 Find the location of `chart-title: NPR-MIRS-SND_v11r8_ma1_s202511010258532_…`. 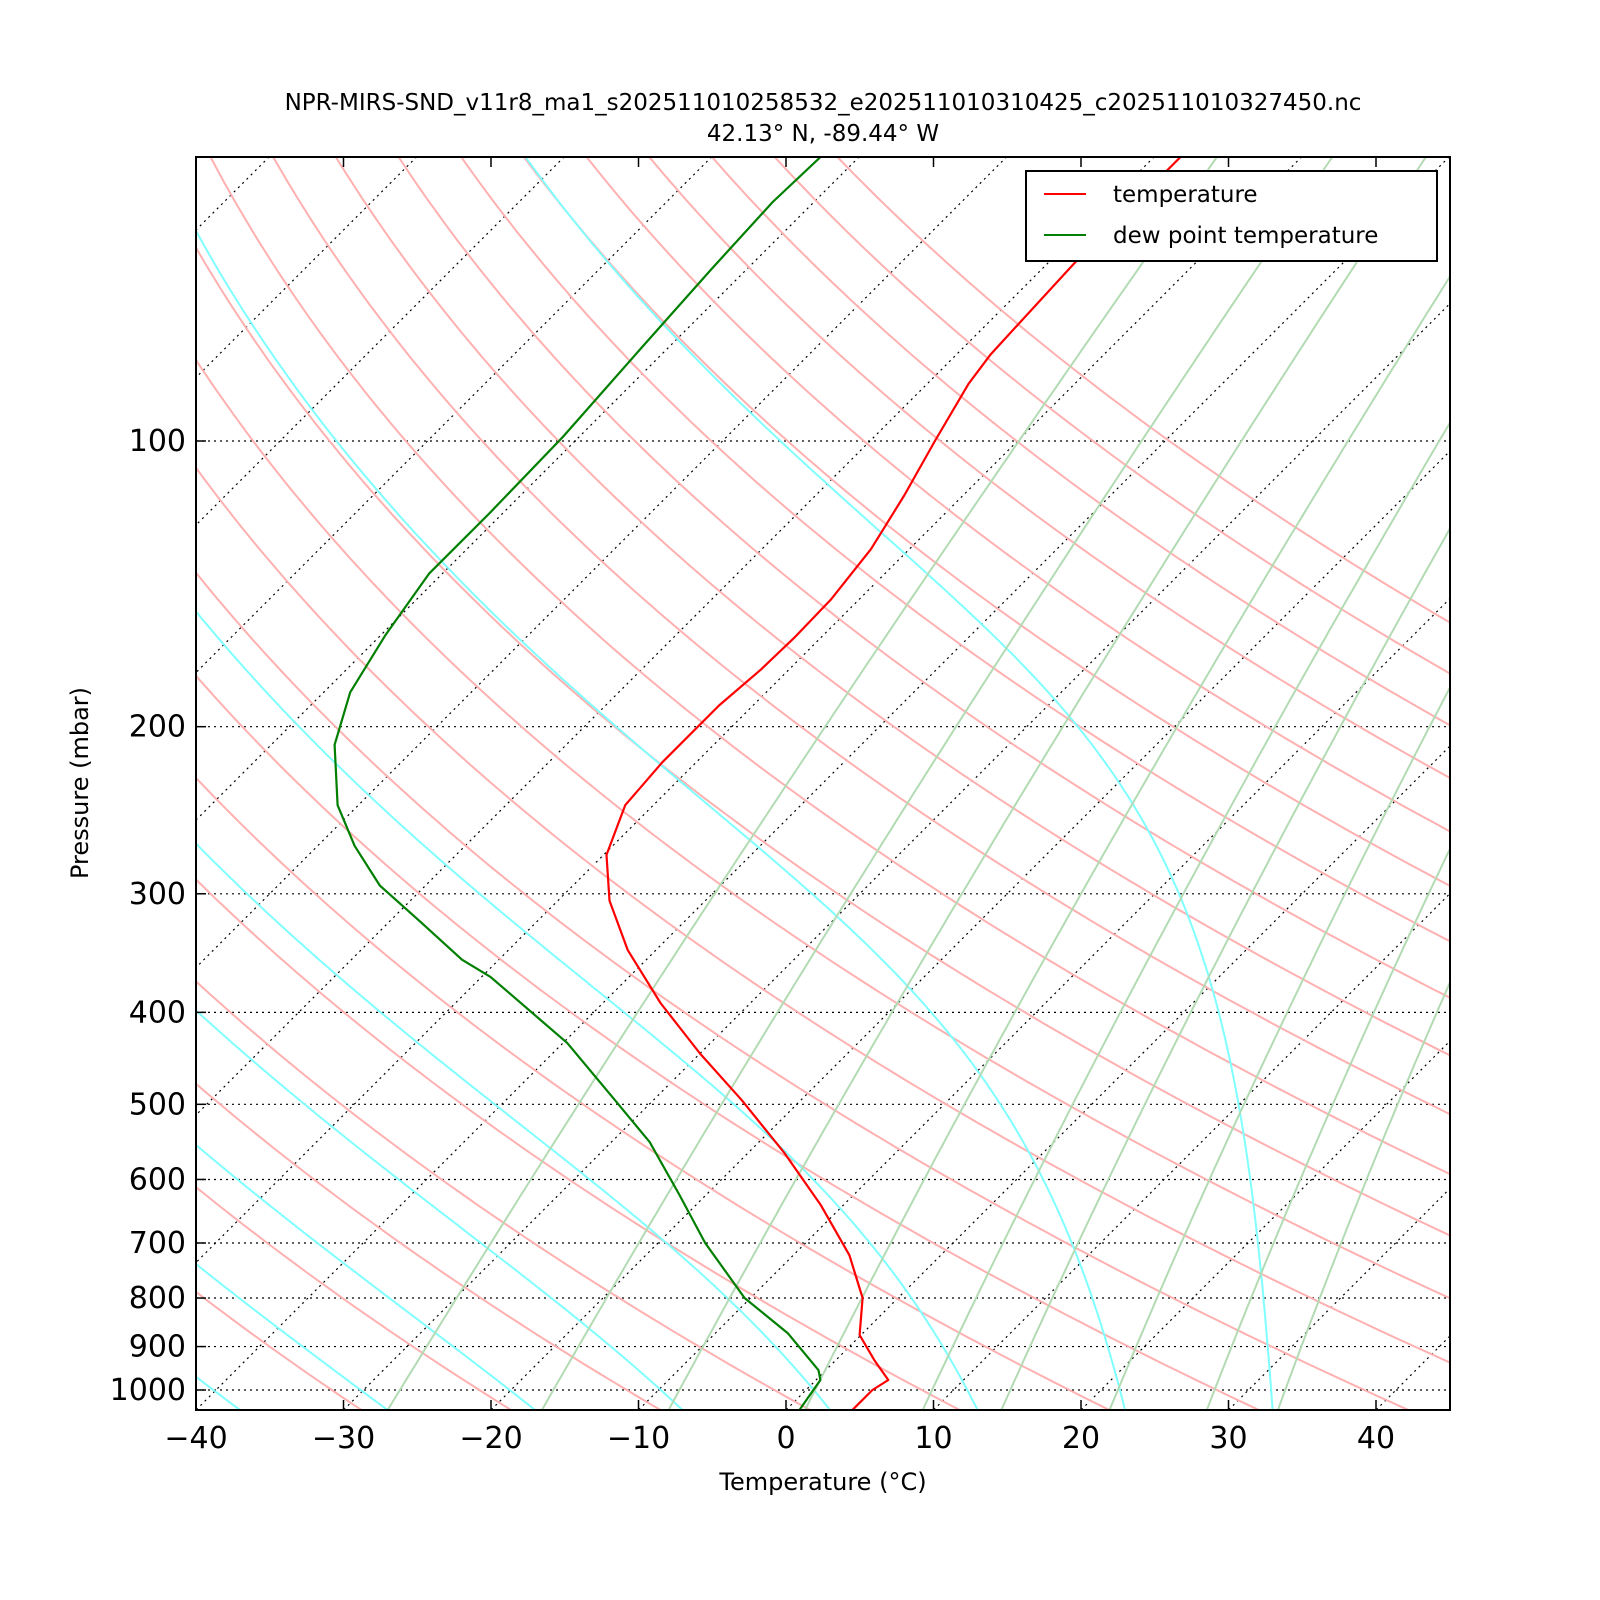

chart-title: NPR-MIRS-SND_v11r8_ma1_s202511010258532_… is located at coordinates (823, 103).